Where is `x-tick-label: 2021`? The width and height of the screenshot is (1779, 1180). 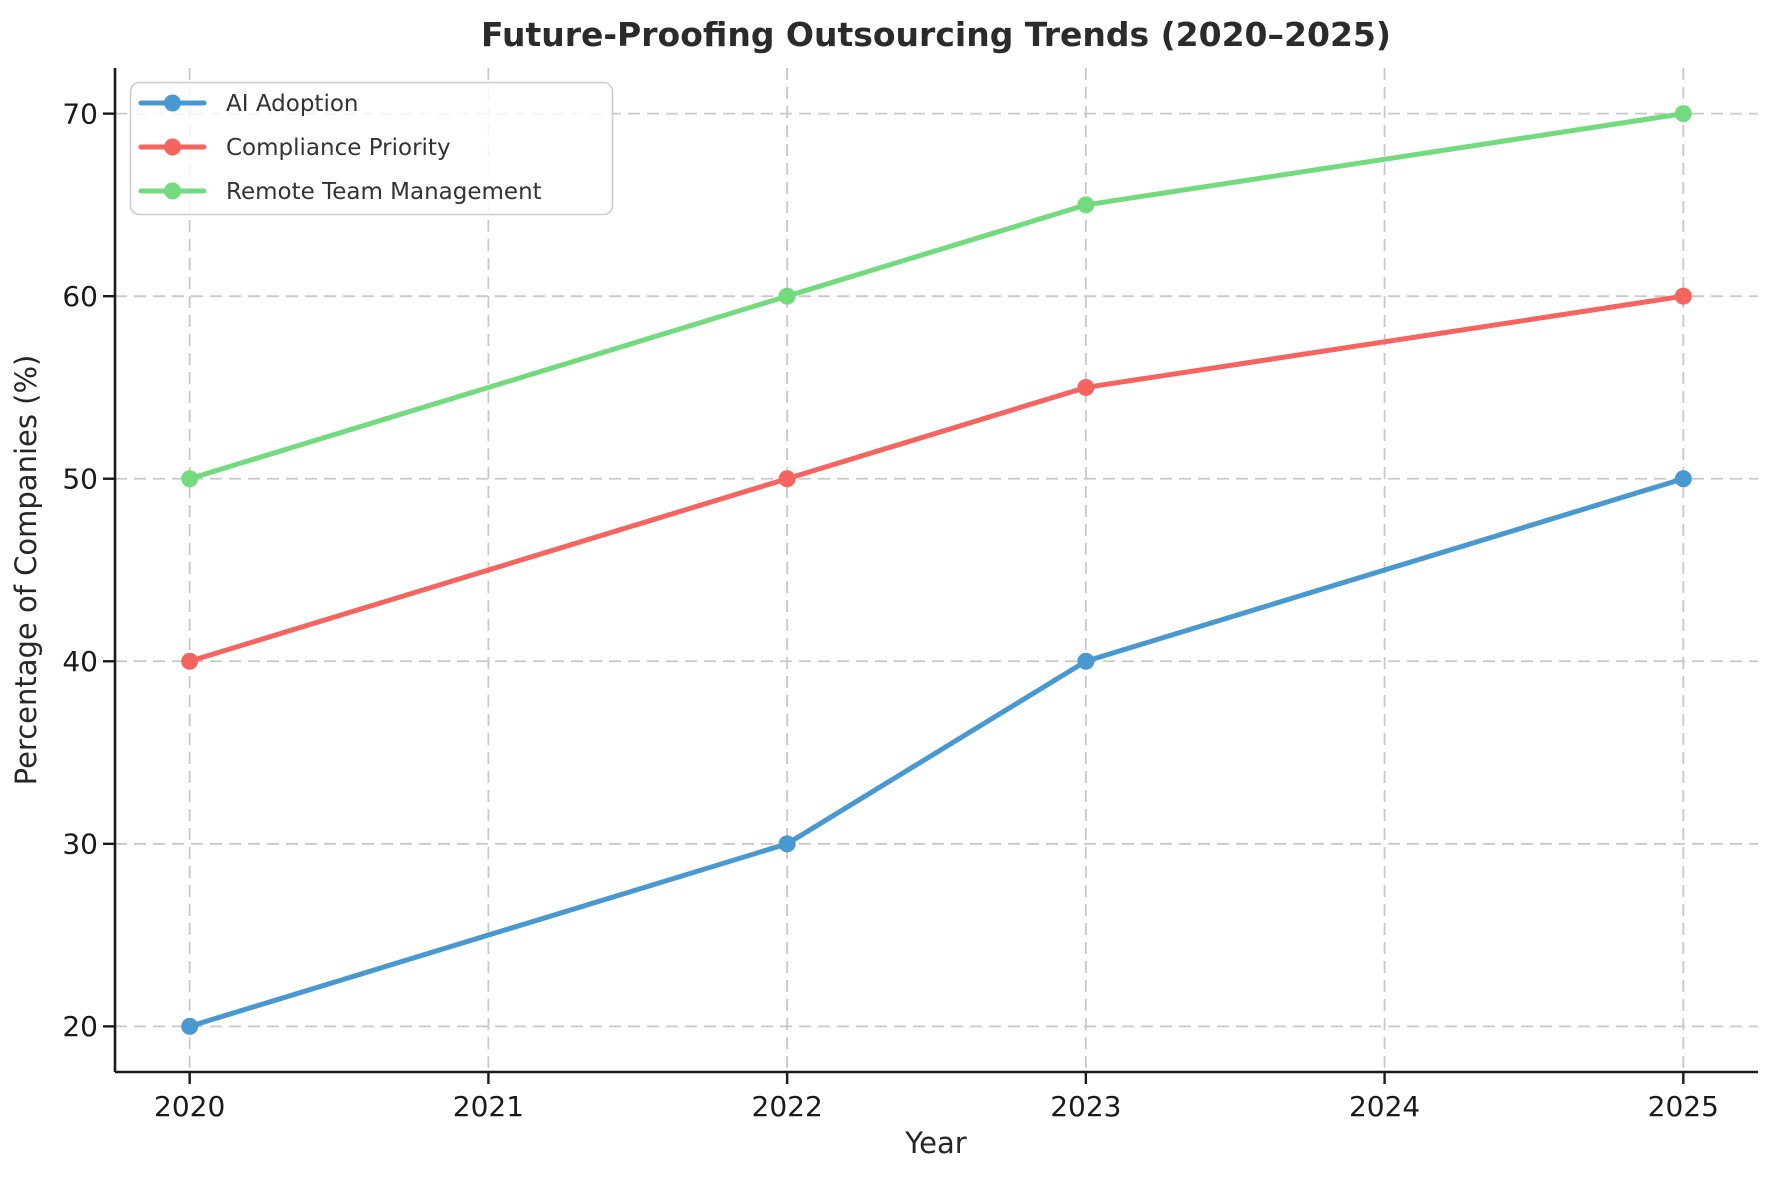
x-tick-label: 2021 is located at coordinates (488, 1106).